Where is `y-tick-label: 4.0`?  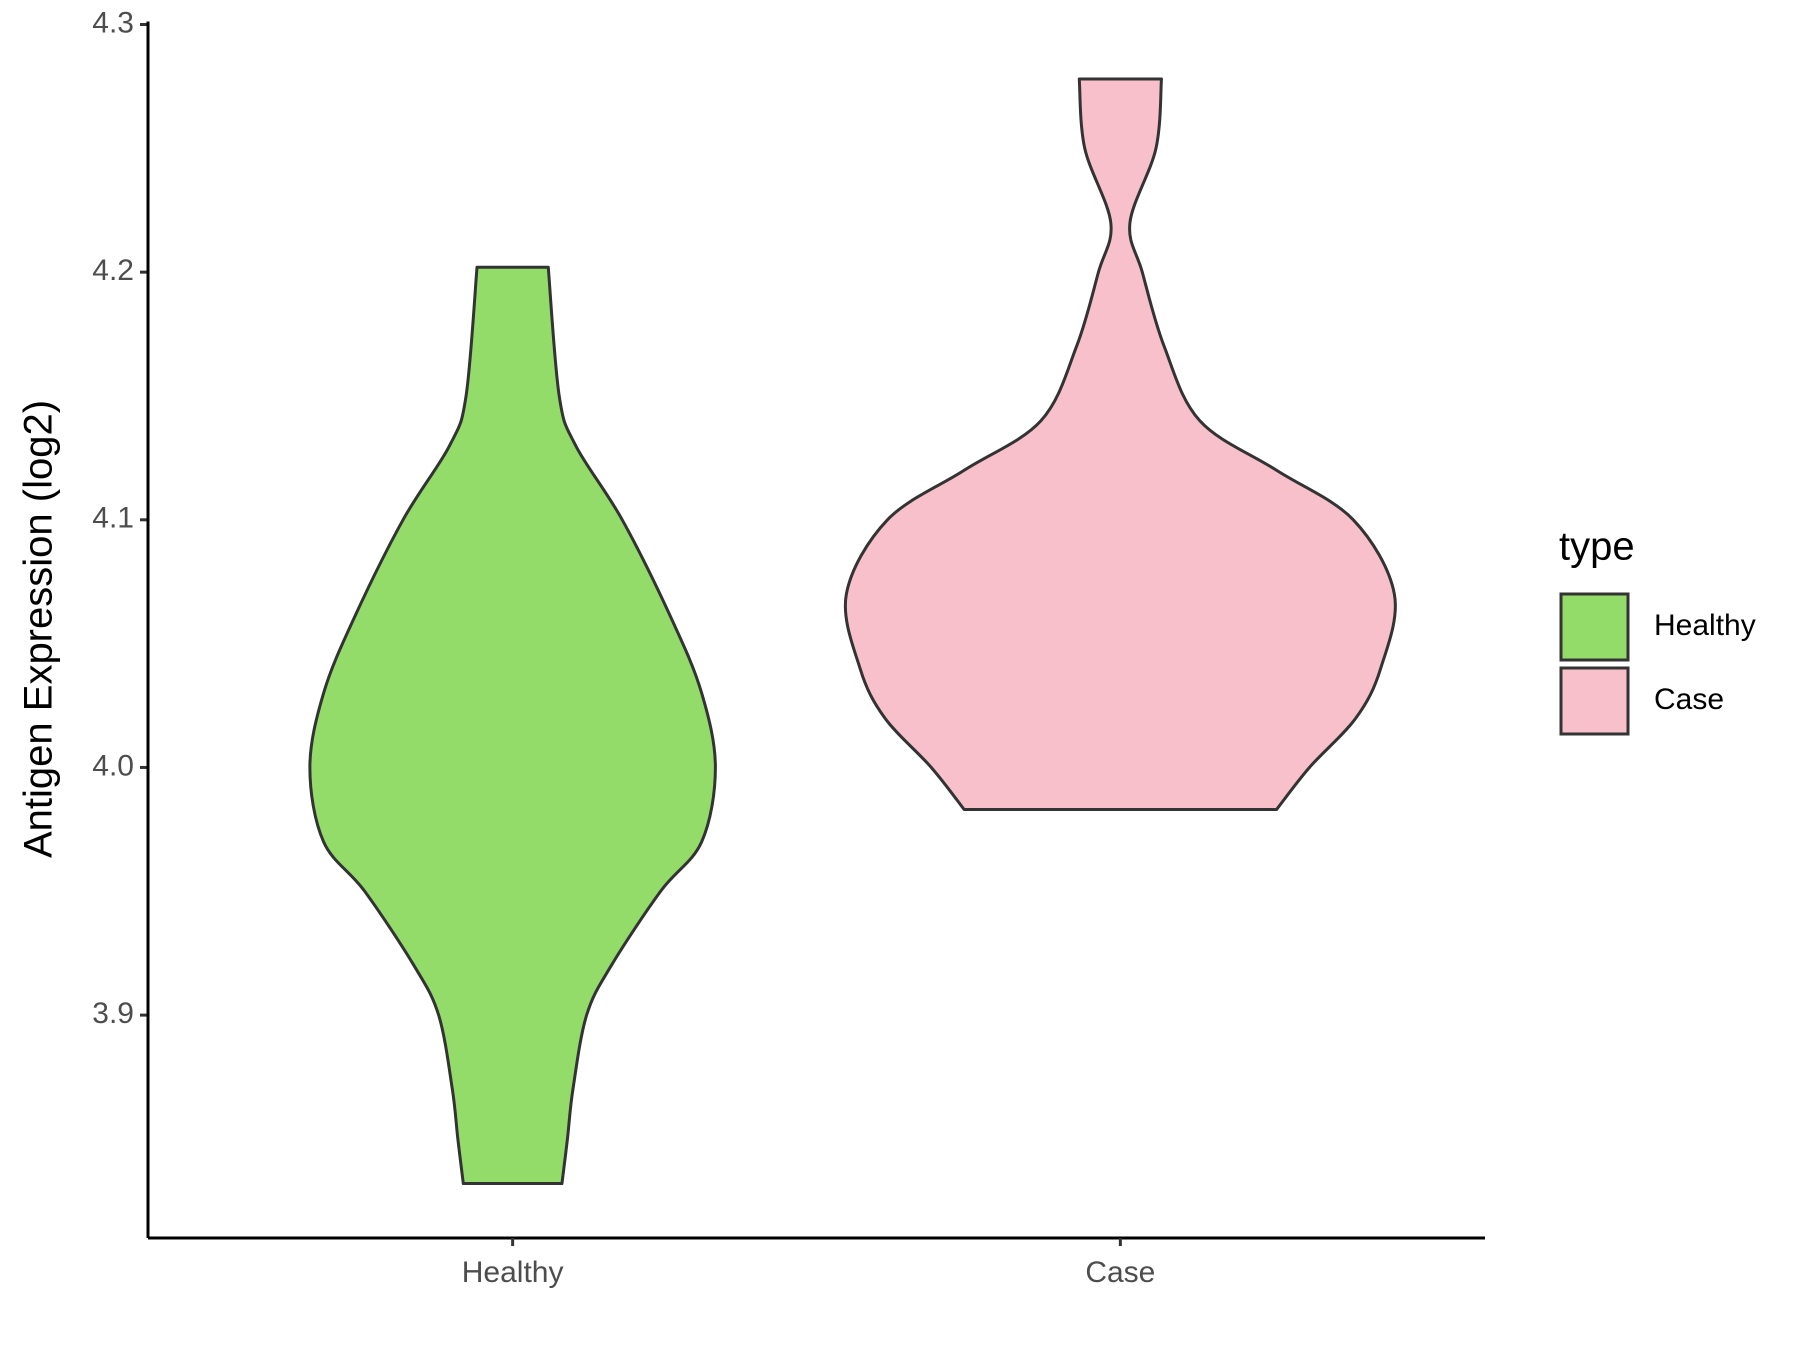 y-tick-label: 4.0 is located at coordinates (113, 765).